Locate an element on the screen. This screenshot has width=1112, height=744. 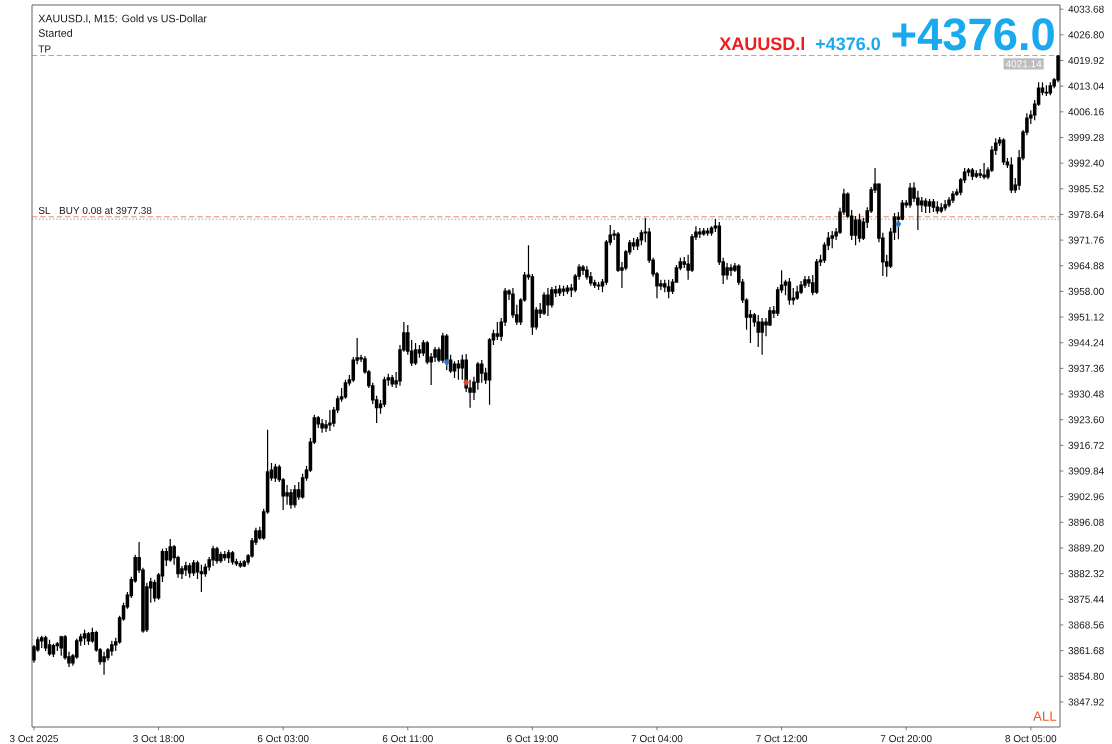
x-tick-label: 6 Oct 11:00 is located at coordinates (407, 739).